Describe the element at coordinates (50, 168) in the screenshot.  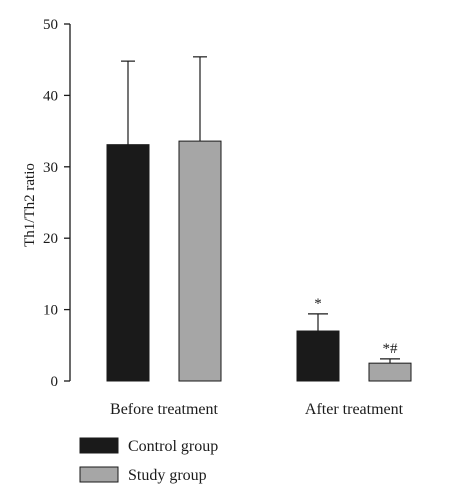
I see `y-tick-label: 30` at that location.